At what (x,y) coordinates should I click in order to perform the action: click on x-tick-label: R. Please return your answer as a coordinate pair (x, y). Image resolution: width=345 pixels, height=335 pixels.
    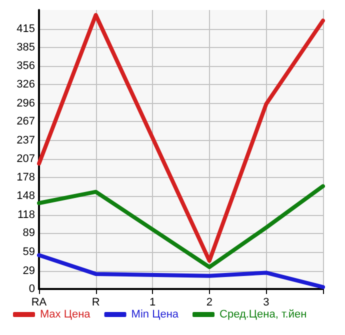
    Looking at the image, I should click on (96, 302).